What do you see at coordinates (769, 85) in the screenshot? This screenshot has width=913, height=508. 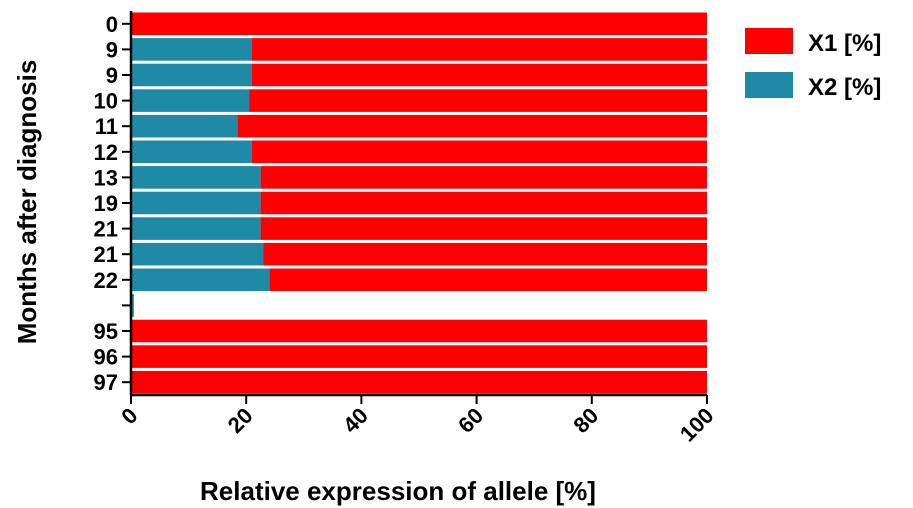 I see `legend-swatch-x2` at bounding box center [769, 85].